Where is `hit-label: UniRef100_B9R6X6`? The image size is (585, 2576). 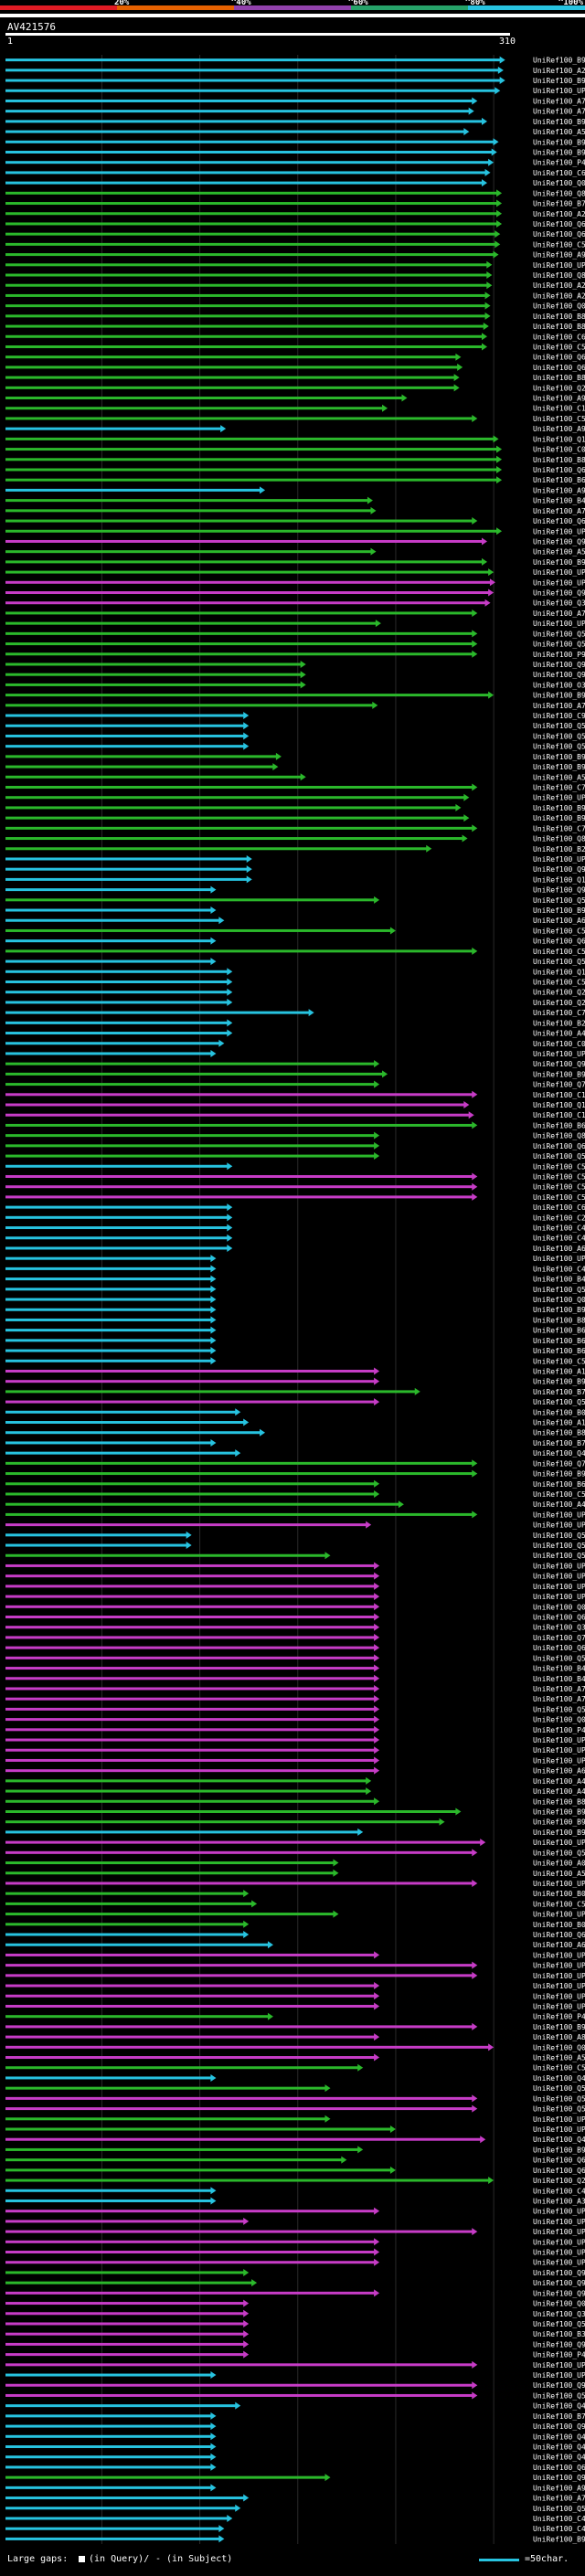 hit-label: UniRef100_B9R6X6 is located at coordinates (559, 61).